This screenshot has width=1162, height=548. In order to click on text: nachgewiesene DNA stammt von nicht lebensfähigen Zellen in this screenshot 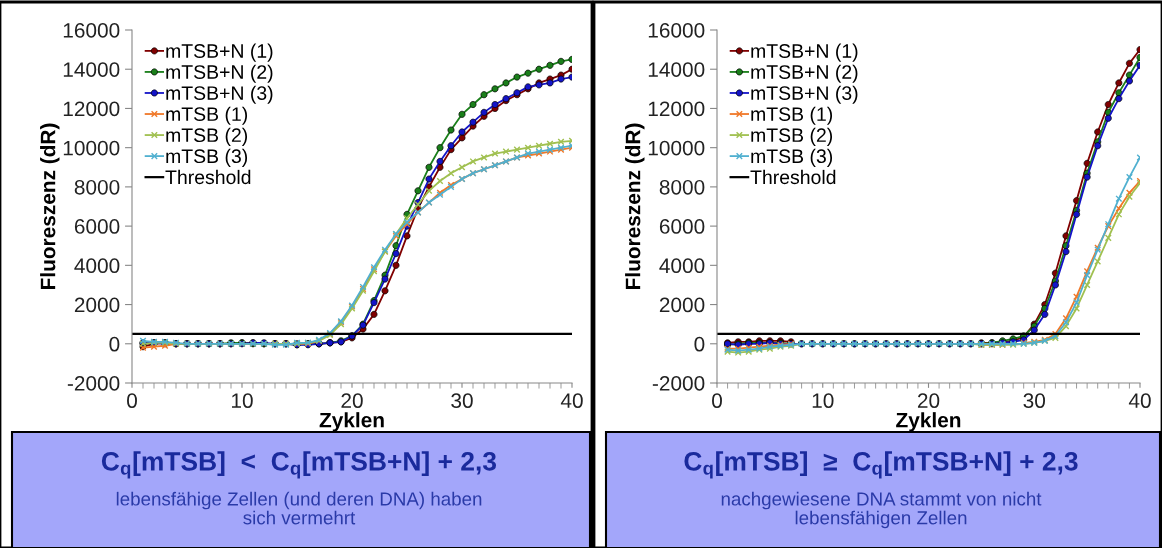, I will do `click(881, 510)`.